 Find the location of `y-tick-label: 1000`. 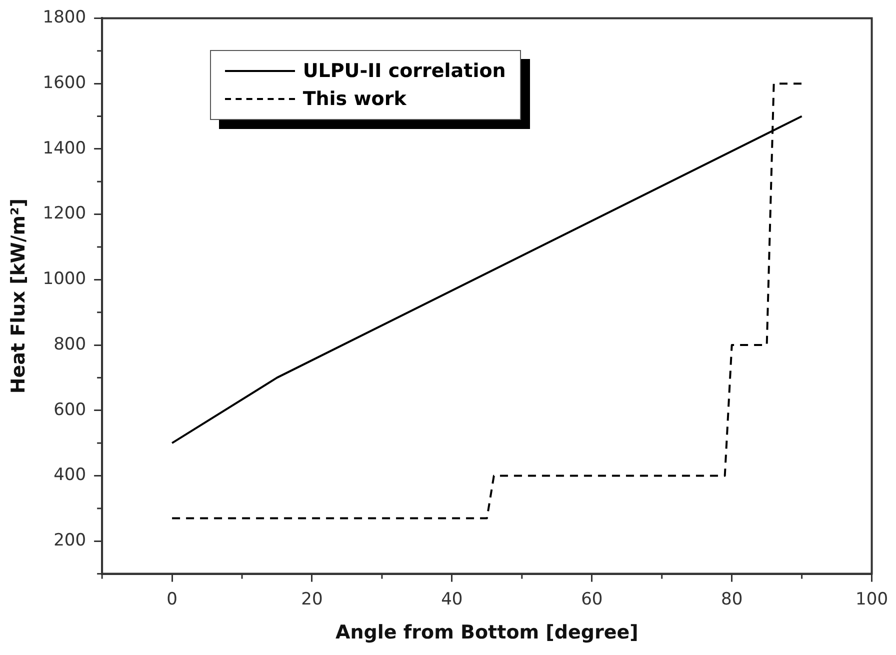

y-tick-label: 1000 is located at coordinates (64, 279).